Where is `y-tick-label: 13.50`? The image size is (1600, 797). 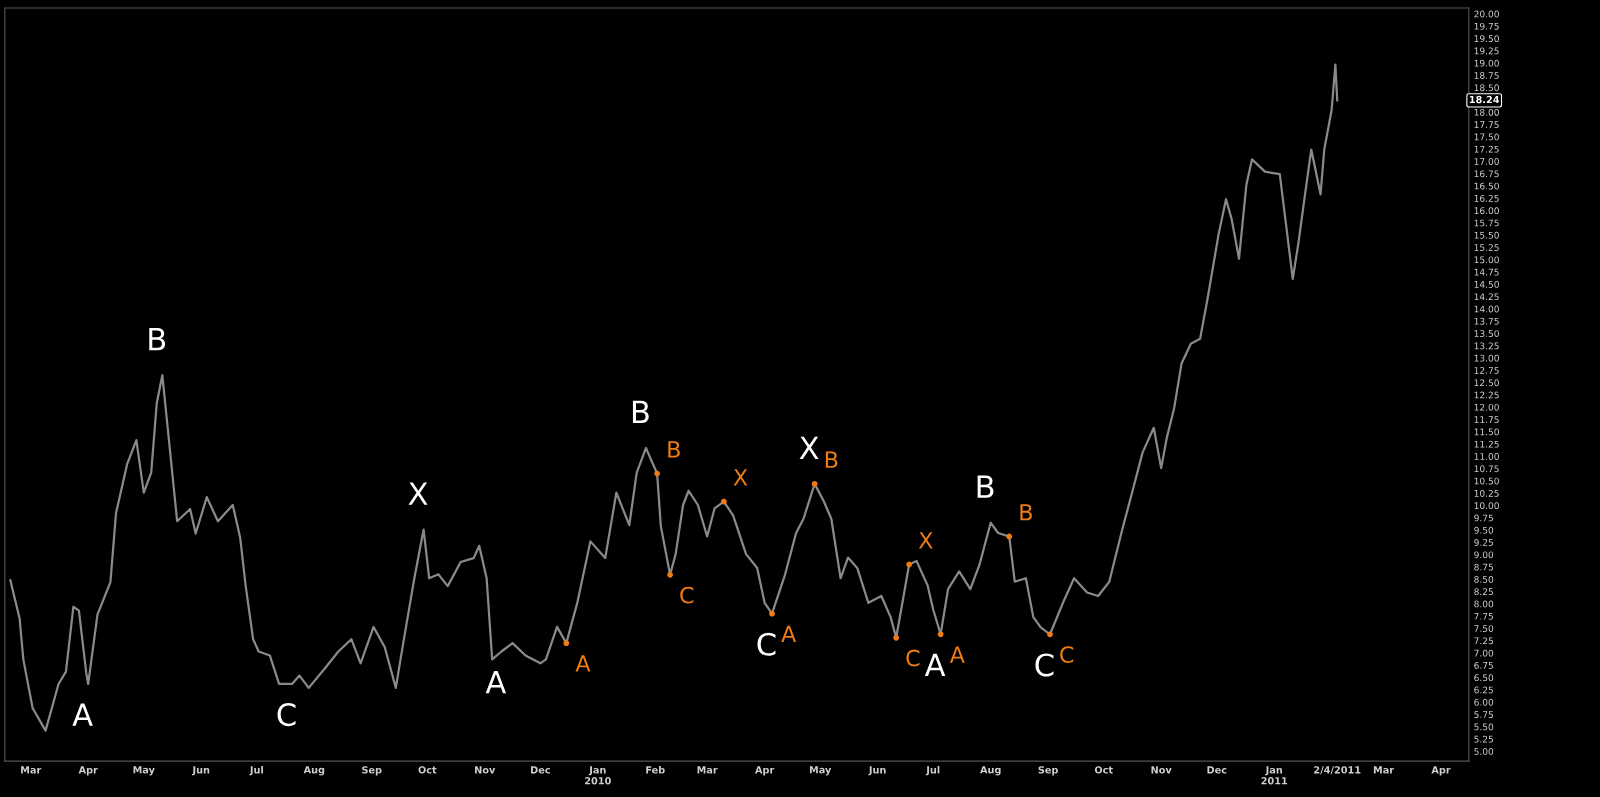
y-tick-label: 13.50 is located at coordinates (1486, 333).